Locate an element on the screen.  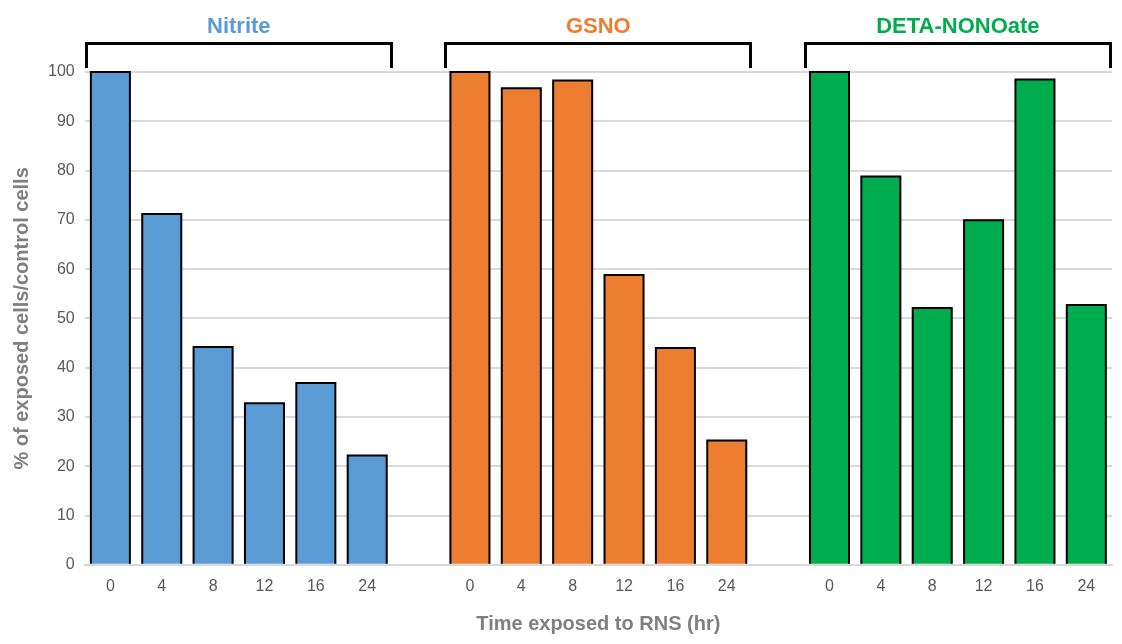
y-tick-label: 100 is located at coordinates (61, 71).